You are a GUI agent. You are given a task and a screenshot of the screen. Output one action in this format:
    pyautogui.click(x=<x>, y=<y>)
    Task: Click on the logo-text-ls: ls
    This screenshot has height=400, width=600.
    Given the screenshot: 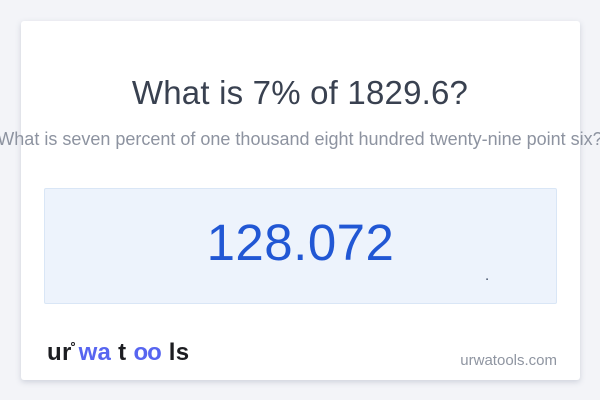 What is the action you would take?
    pyautogui.click(x=179, y=352)
    